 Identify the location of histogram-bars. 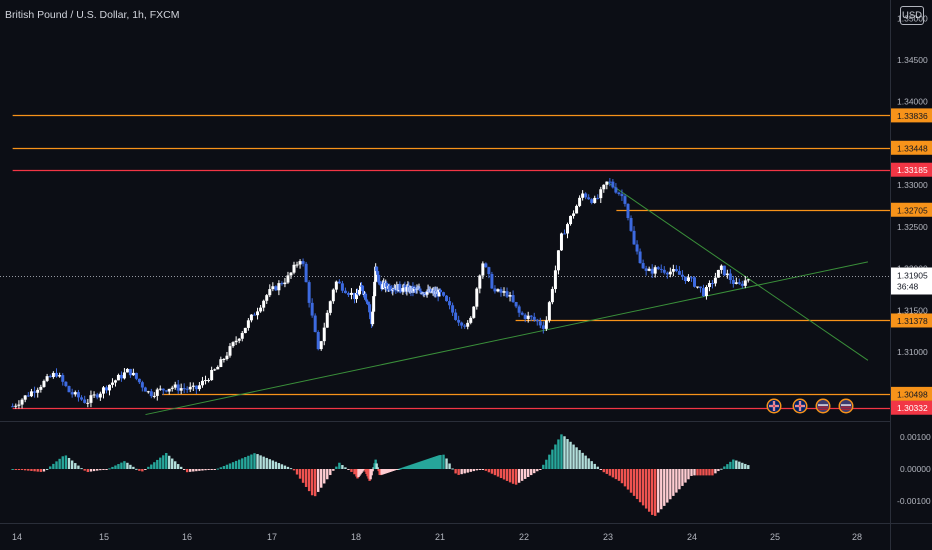
(380, 475).